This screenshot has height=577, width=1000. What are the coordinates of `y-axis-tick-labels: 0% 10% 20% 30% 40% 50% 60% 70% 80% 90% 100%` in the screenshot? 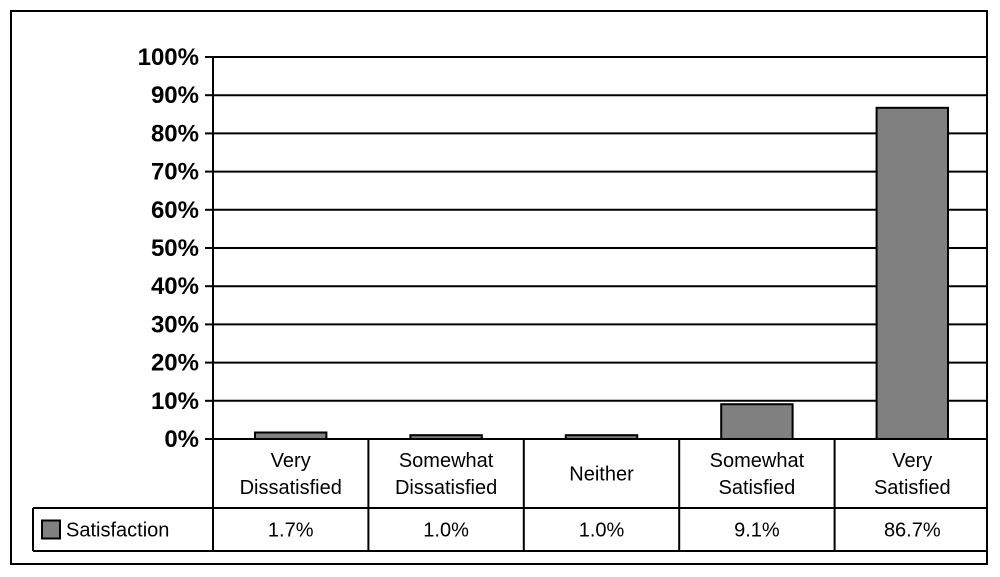 It's located at (168, 248).